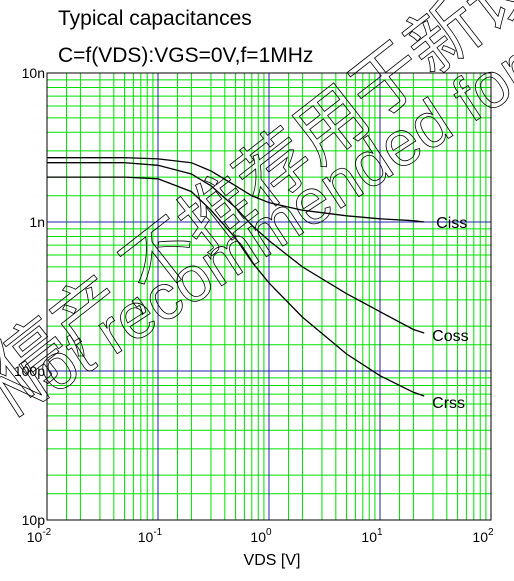  I want to click on x-tick-exponent: 2, so click(491, 532).